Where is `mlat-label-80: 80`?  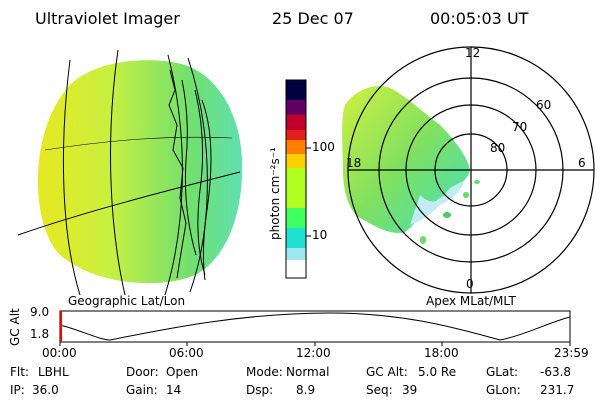 mlat-label-80: 80 is located at coordinates (498, 148).